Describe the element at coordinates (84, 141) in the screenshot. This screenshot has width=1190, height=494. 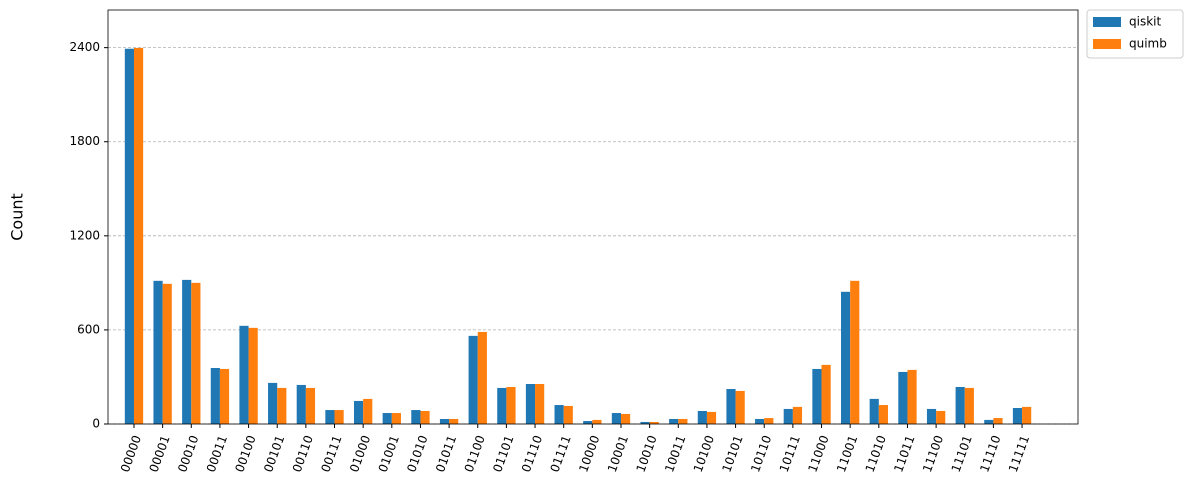
I see `y-tick-label: 1800` at that location.